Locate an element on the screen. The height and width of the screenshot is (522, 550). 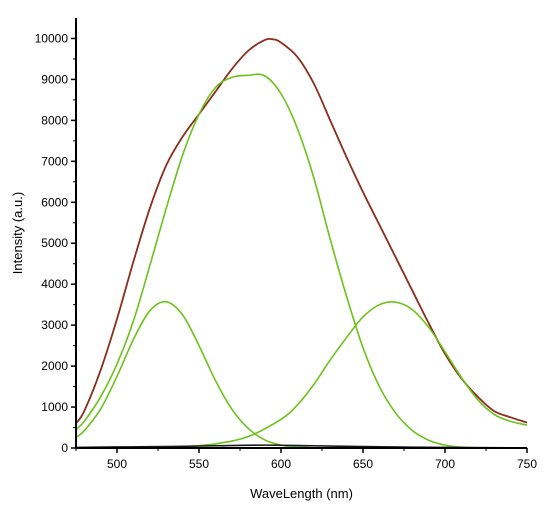
y-axis-title: Intensity (a.u.) is located at coordinates (17, 233).